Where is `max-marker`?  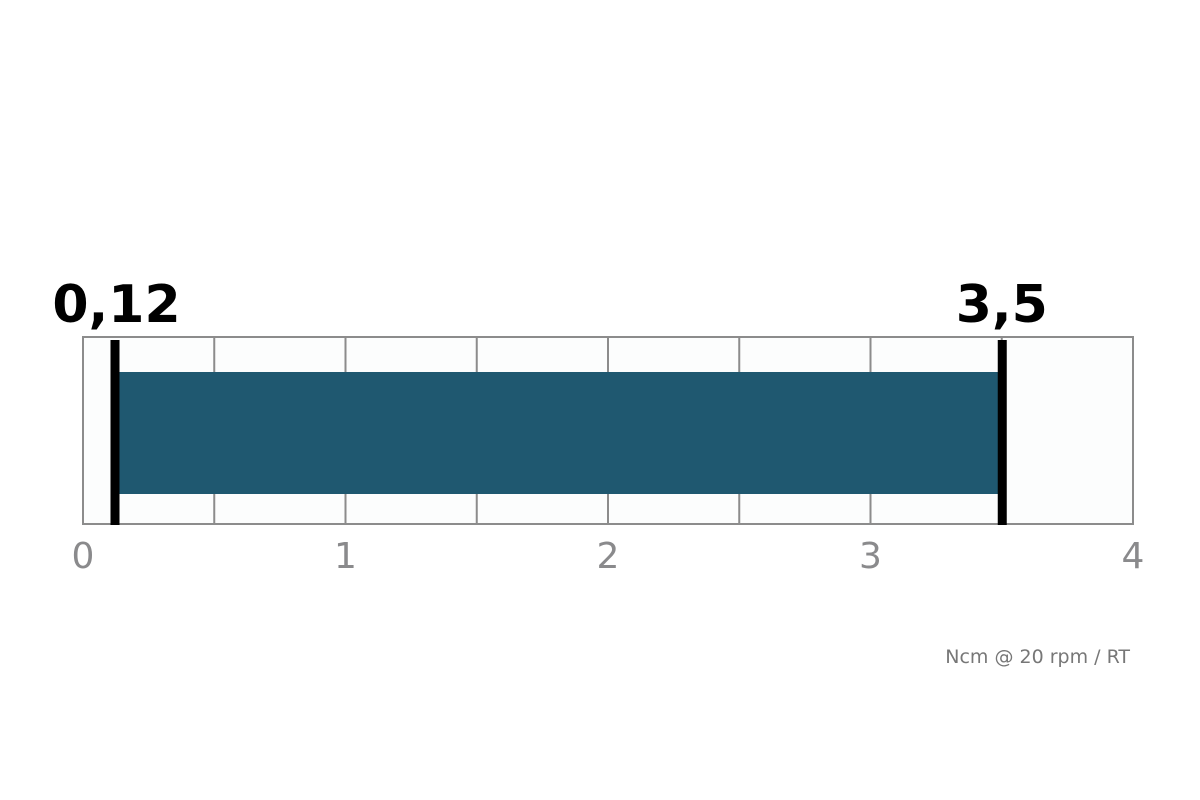 max-marker is located at coordinates (1002, 432).